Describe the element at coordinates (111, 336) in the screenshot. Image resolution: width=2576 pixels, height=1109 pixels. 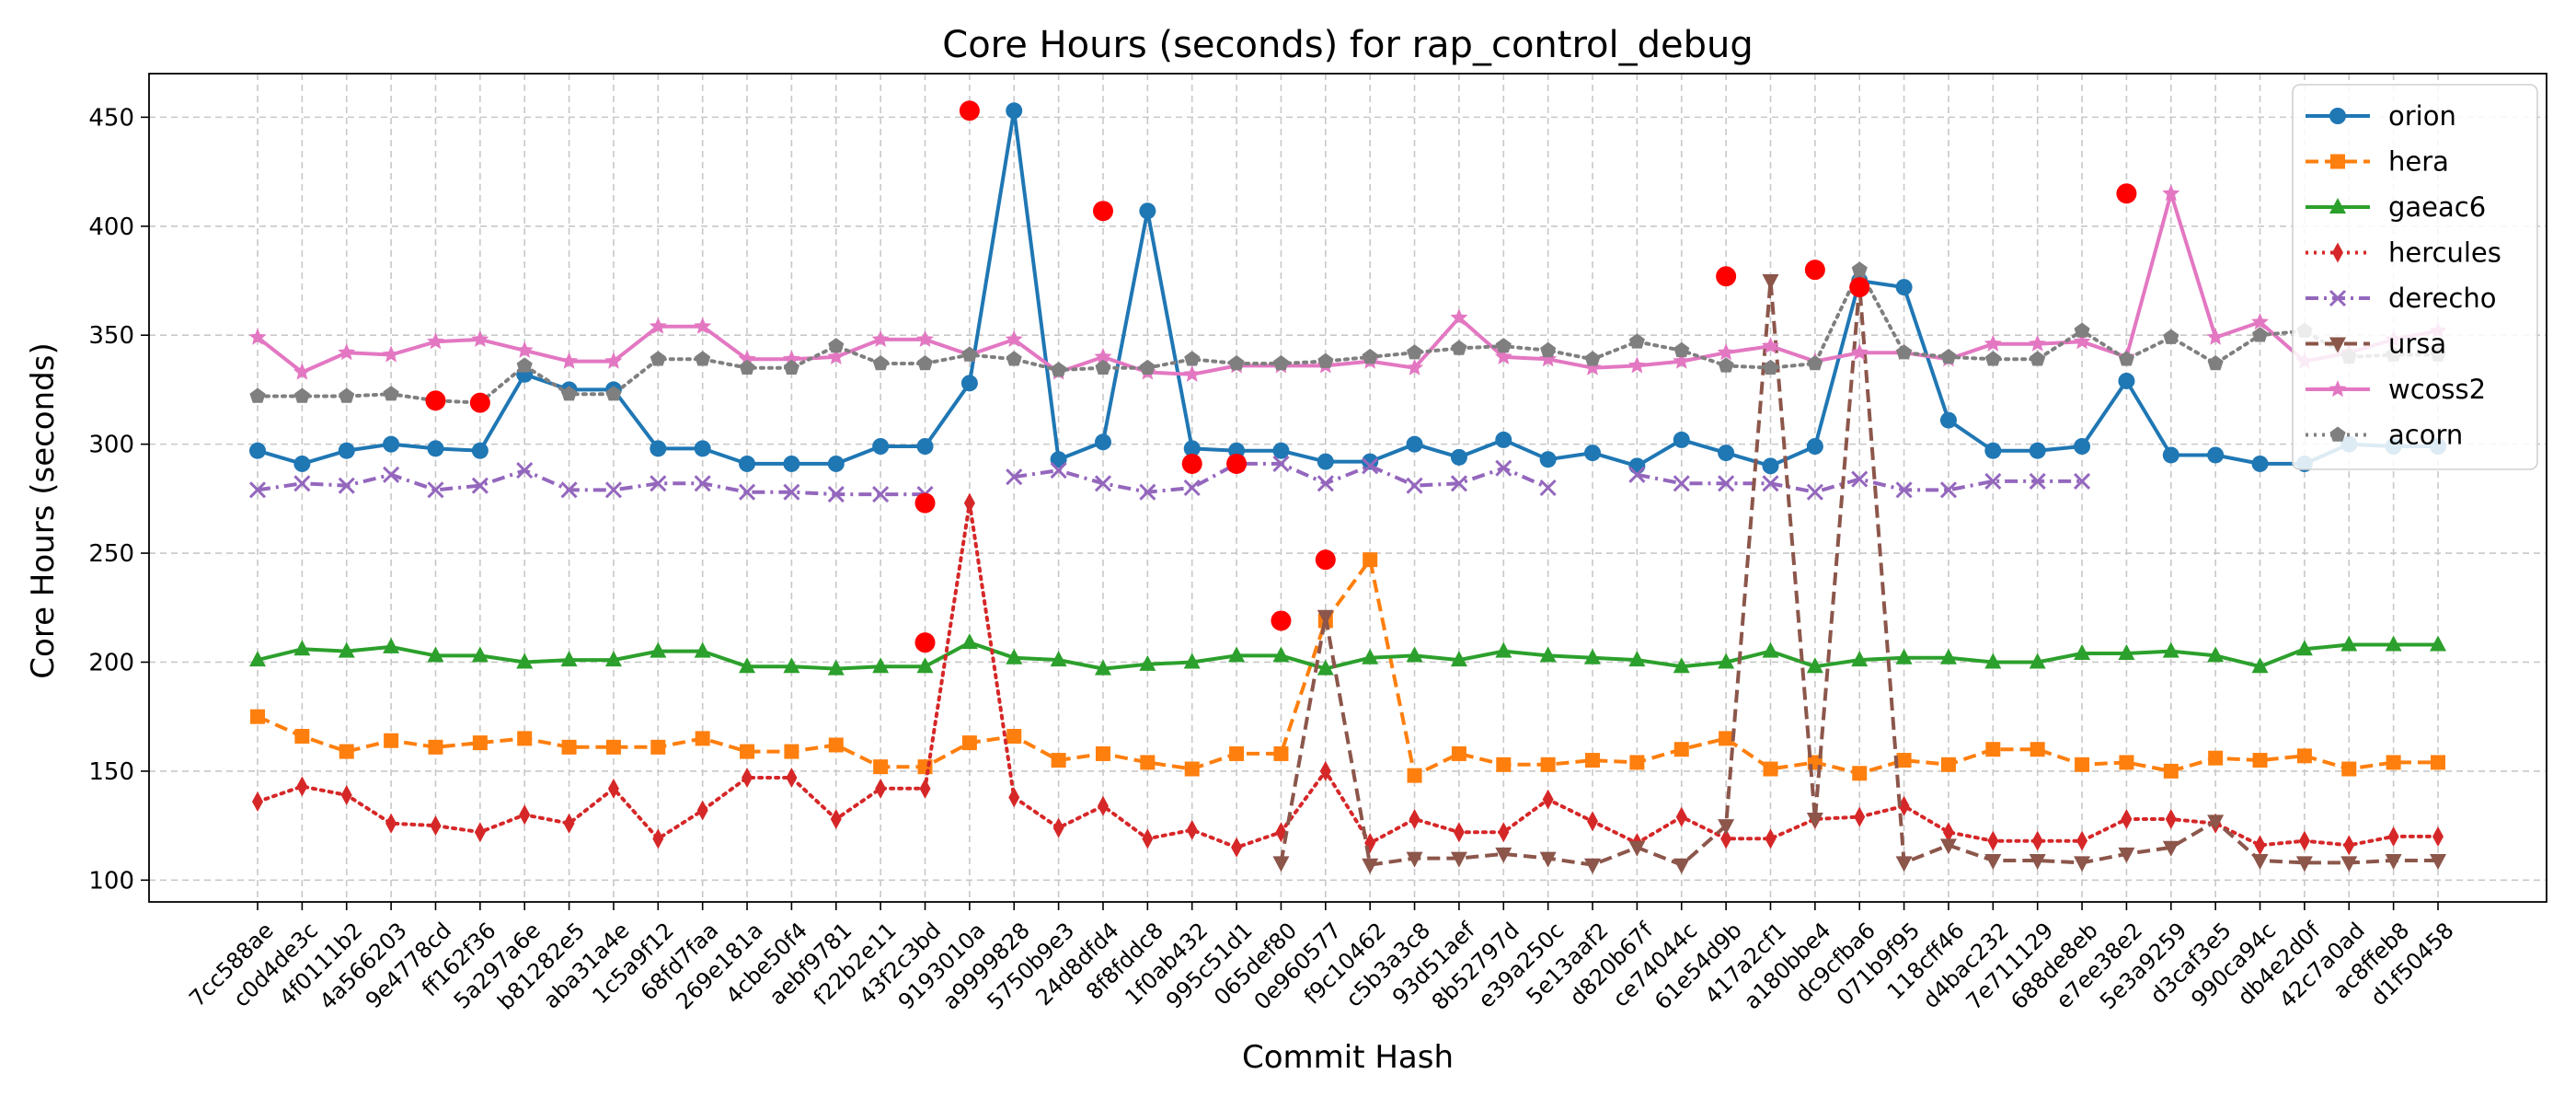
I see `y-tick-label: 350` at that location.